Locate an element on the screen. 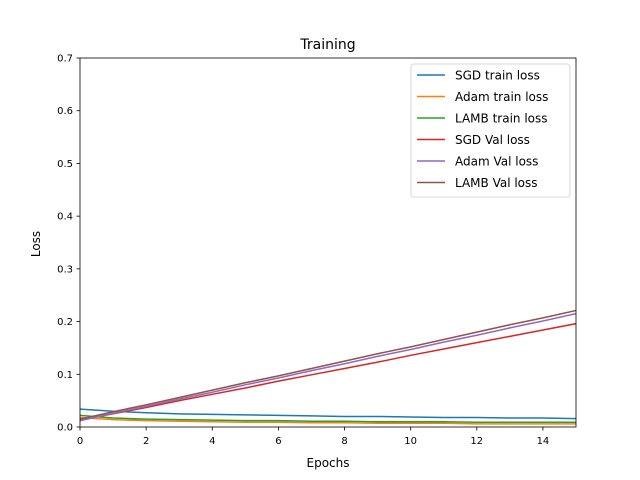 The image size is (640, 480). legend-label-1: Adam train loss is located at coordinates (501, 97).